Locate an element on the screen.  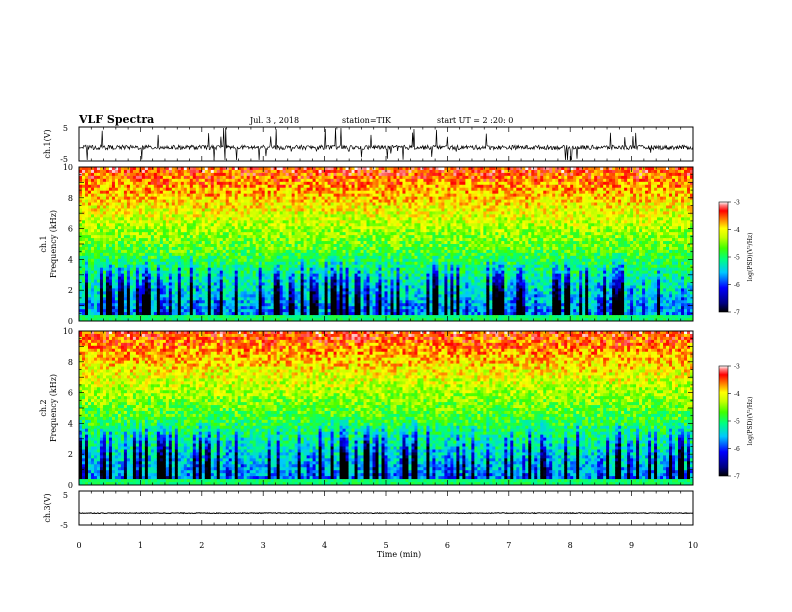
ch1-waveform-ylabel: ch.1(V) is located at coordinates (47, 143).